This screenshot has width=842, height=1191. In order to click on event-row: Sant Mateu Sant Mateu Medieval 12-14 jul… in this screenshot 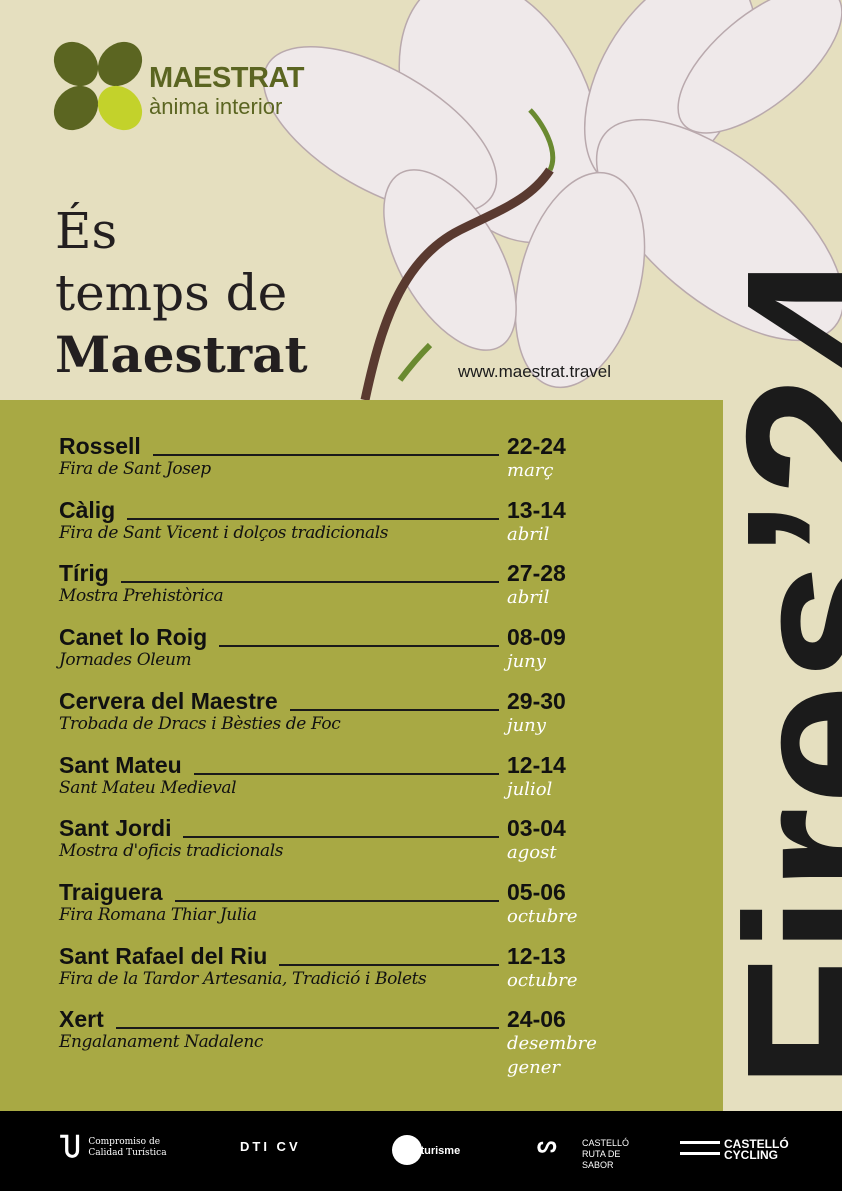, I will do `click(329, 781)`.